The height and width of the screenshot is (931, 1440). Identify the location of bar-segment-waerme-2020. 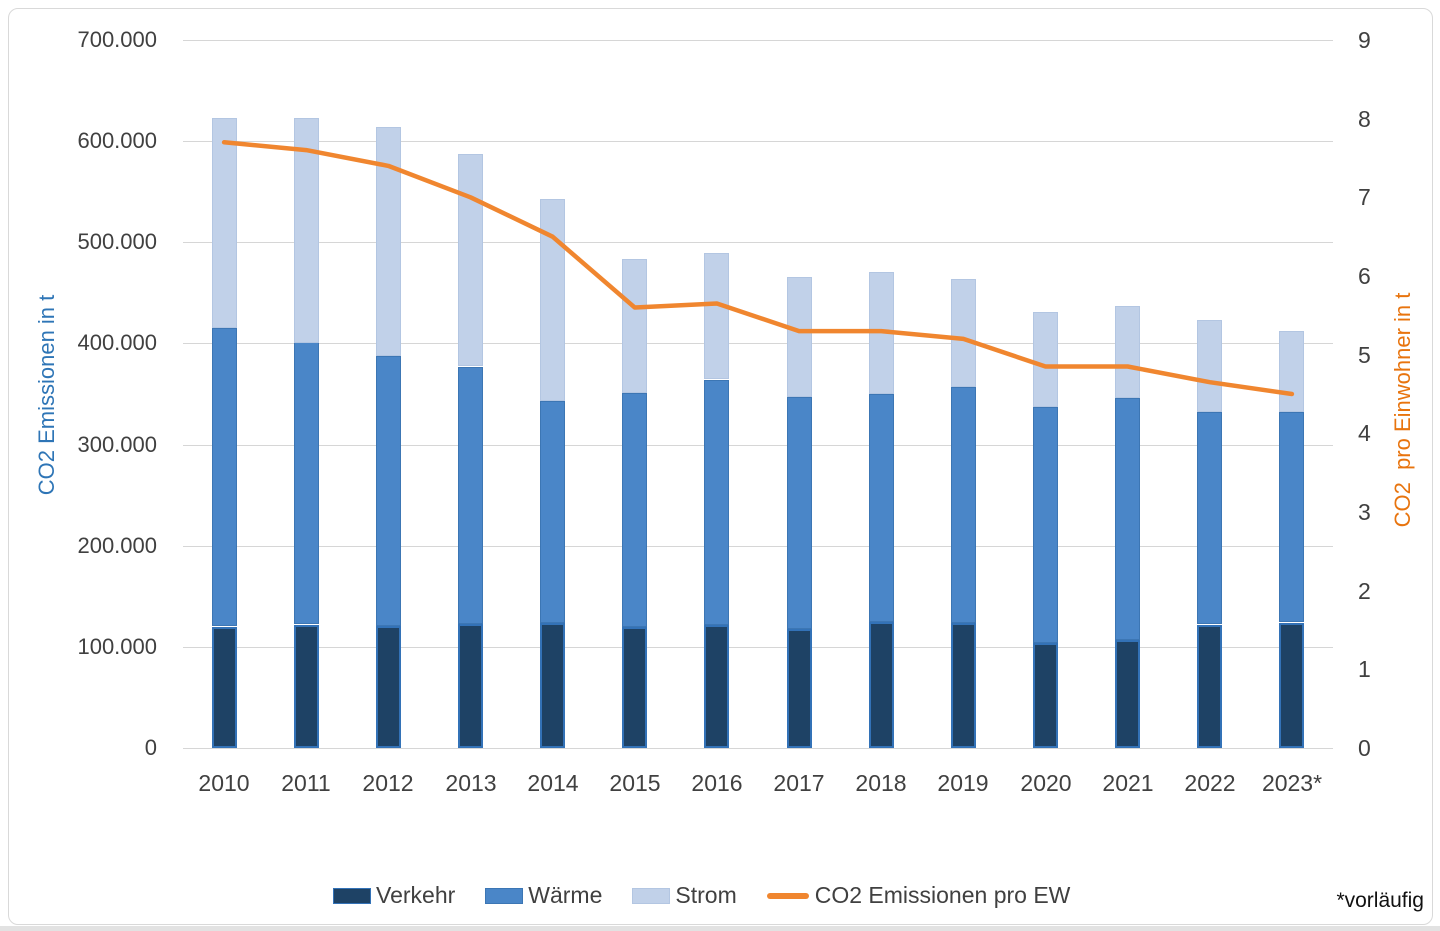
(1045, 525).